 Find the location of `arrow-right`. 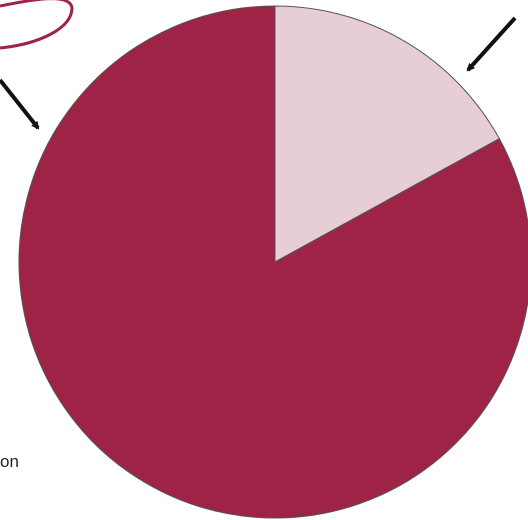

arrow-right is located at coordinates (491, 44).